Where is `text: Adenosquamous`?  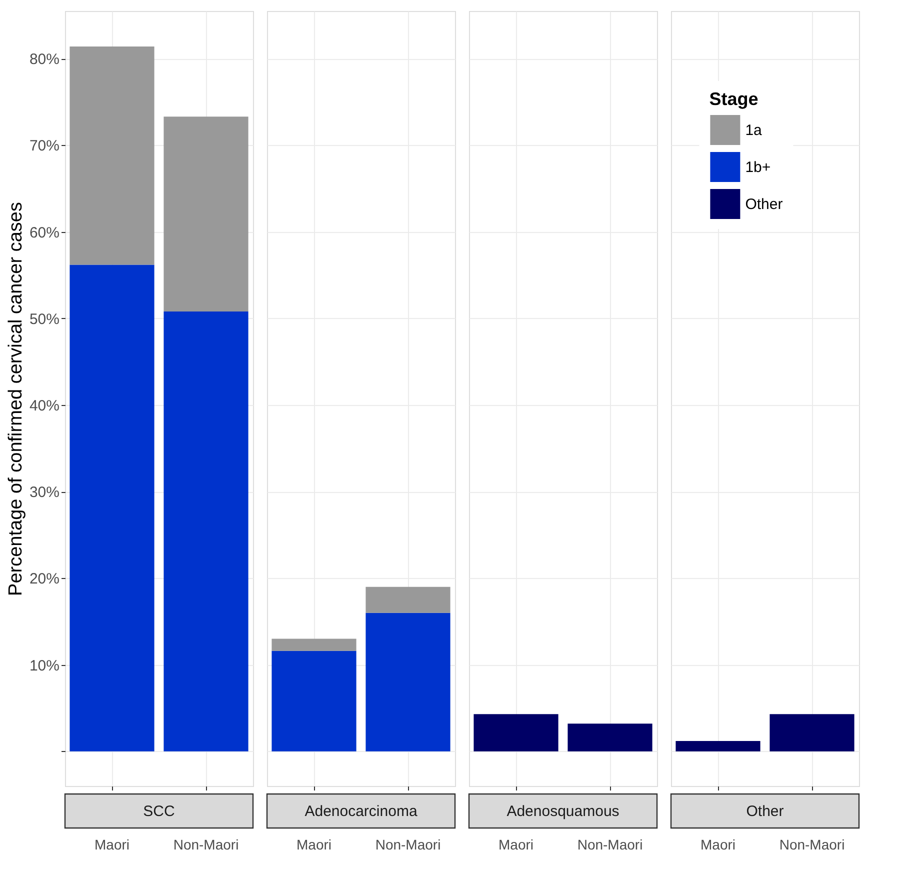 text: Adenosquamous is located at coordinates (563, 811).